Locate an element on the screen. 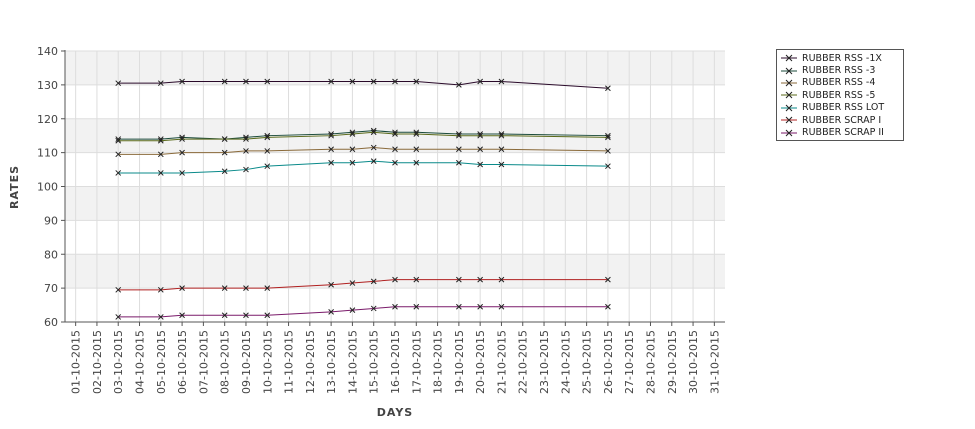 The width and height of the screenshot is (975, 429). x-tick-label: 25-10-2015 is located at coordinates (587, 362).